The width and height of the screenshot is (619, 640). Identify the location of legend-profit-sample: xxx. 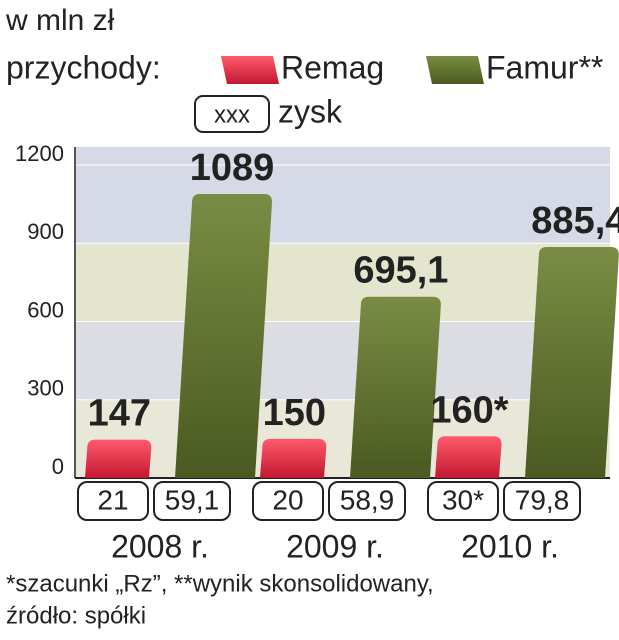
(232, 114).